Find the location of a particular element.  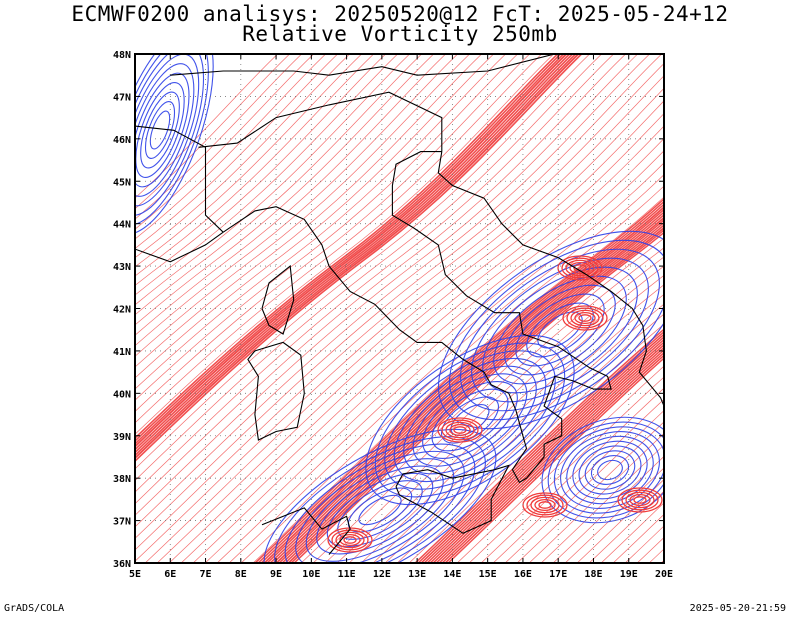

lon-tick-label: 7E is located at coordinates (206, 574).